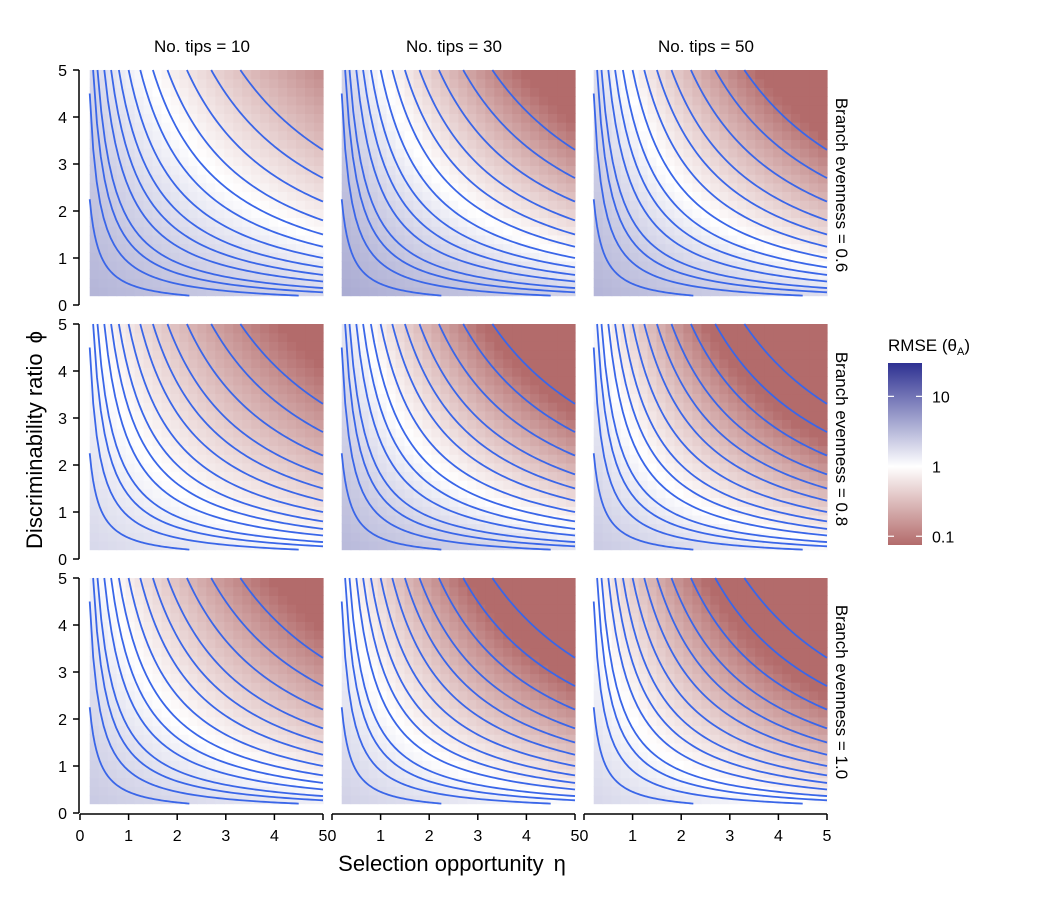 The width and height of the screenshot is (1050, 900). What do you see at coordinates (267, 632) in the screenshot?
I see `contour-line-13.5` at bounding box center [267, 632].